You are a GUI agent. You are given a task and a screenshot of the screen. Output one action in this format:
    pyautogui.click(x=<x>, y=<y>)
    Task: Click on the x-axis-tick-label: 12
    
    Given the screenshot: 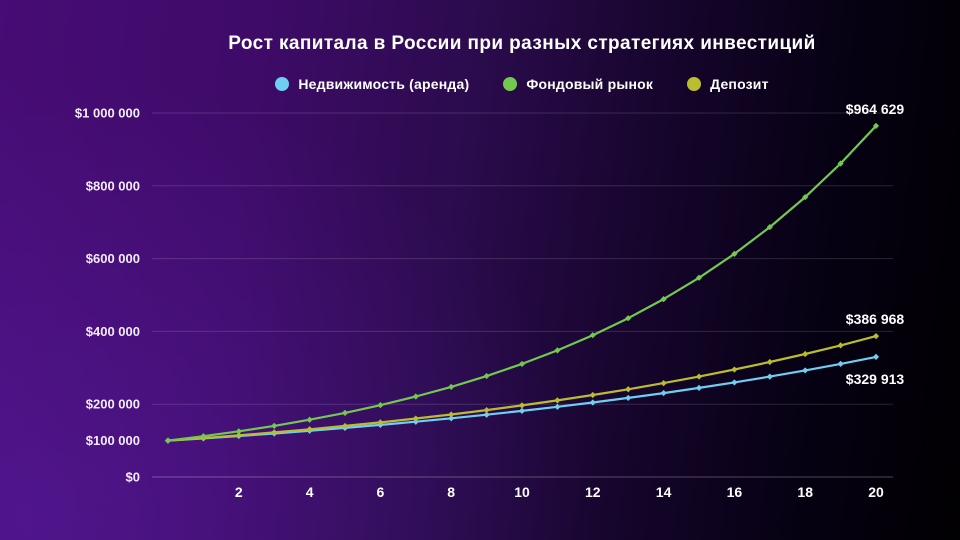 What is the action you would take?
    pyautogui.click(x=593, y=492)
    